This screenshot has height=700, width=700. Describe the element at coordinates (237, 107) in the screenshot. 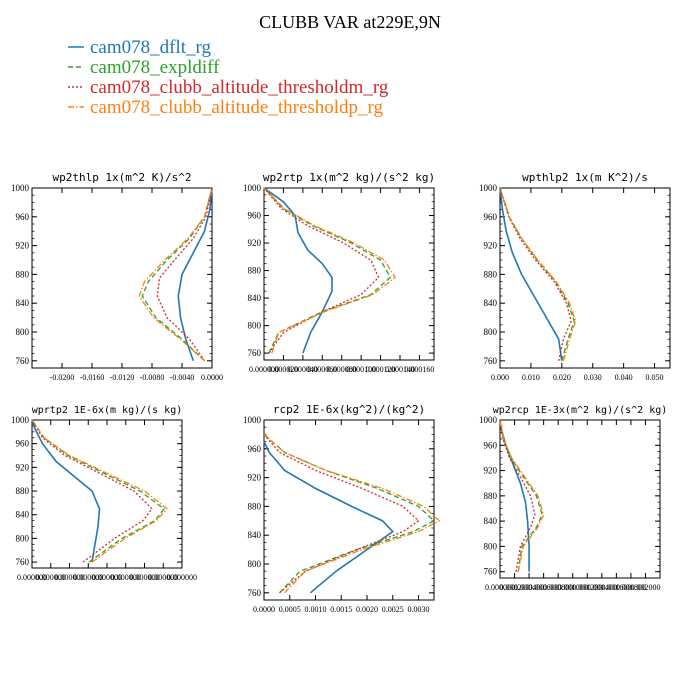

I see `legend-entry: cam078_clubb_altitude_thresholdp_rg` at that location.